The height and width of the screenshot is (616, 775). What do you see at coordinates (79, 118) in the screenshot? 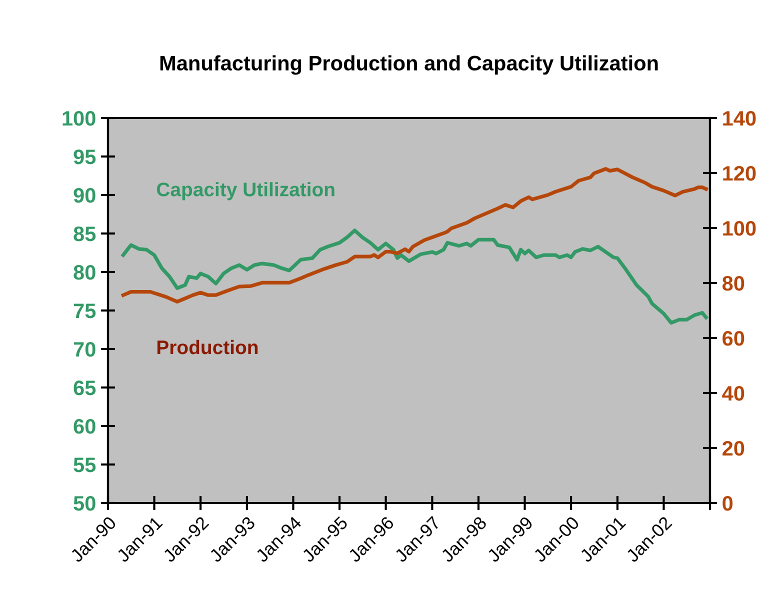
I see `y-tick-label: 100` at bounding box center [79, 118].